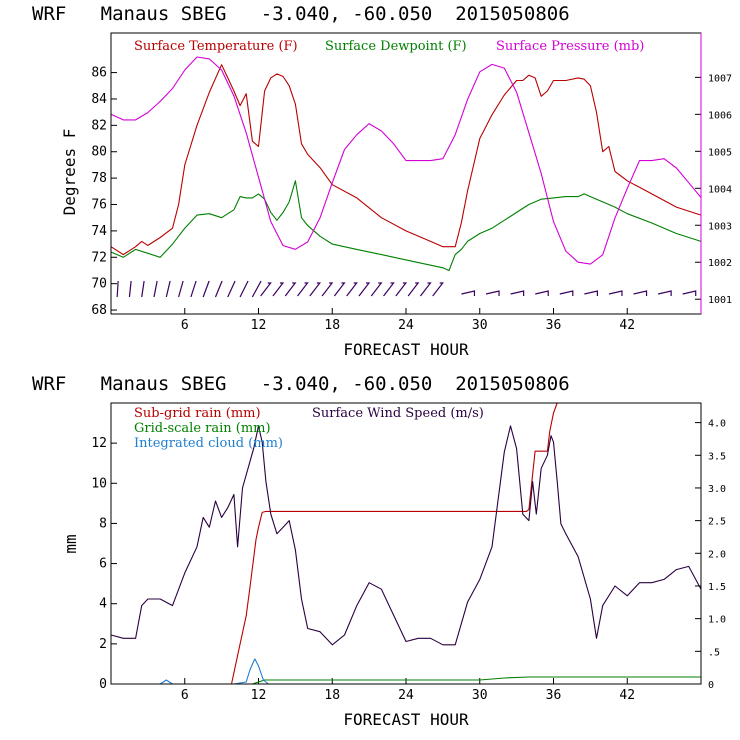 This screenshot has height=740, width=740. Describe the element at coordinates (711, 685) in the screenshot. I see `y2-tick-label: 0` at that location.